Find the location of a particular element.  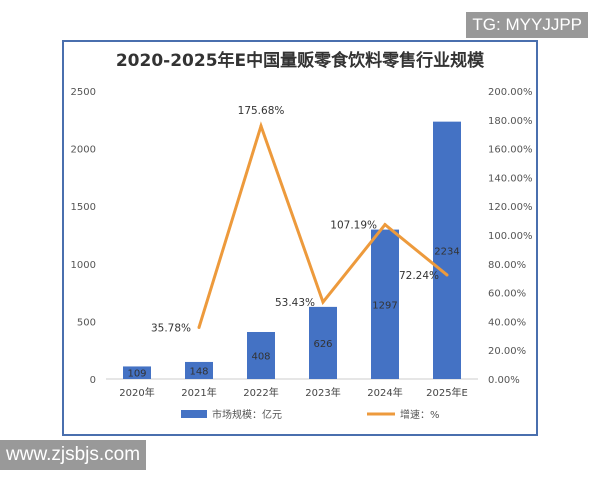

bar-label: 109 is located at coordinates (136, 374).